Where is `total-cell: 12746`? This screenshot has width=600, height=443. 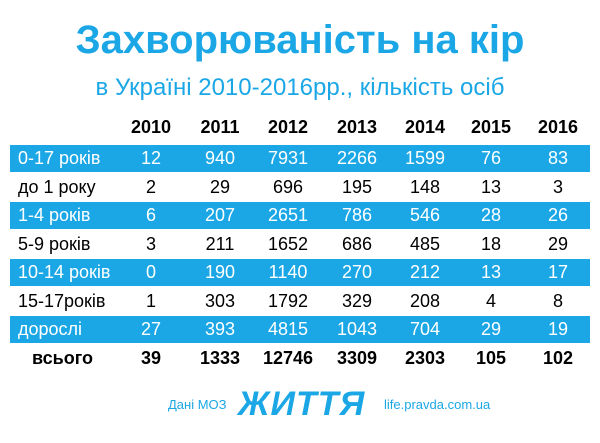 total-cell: 12746 is located at coordinates (288, 357).